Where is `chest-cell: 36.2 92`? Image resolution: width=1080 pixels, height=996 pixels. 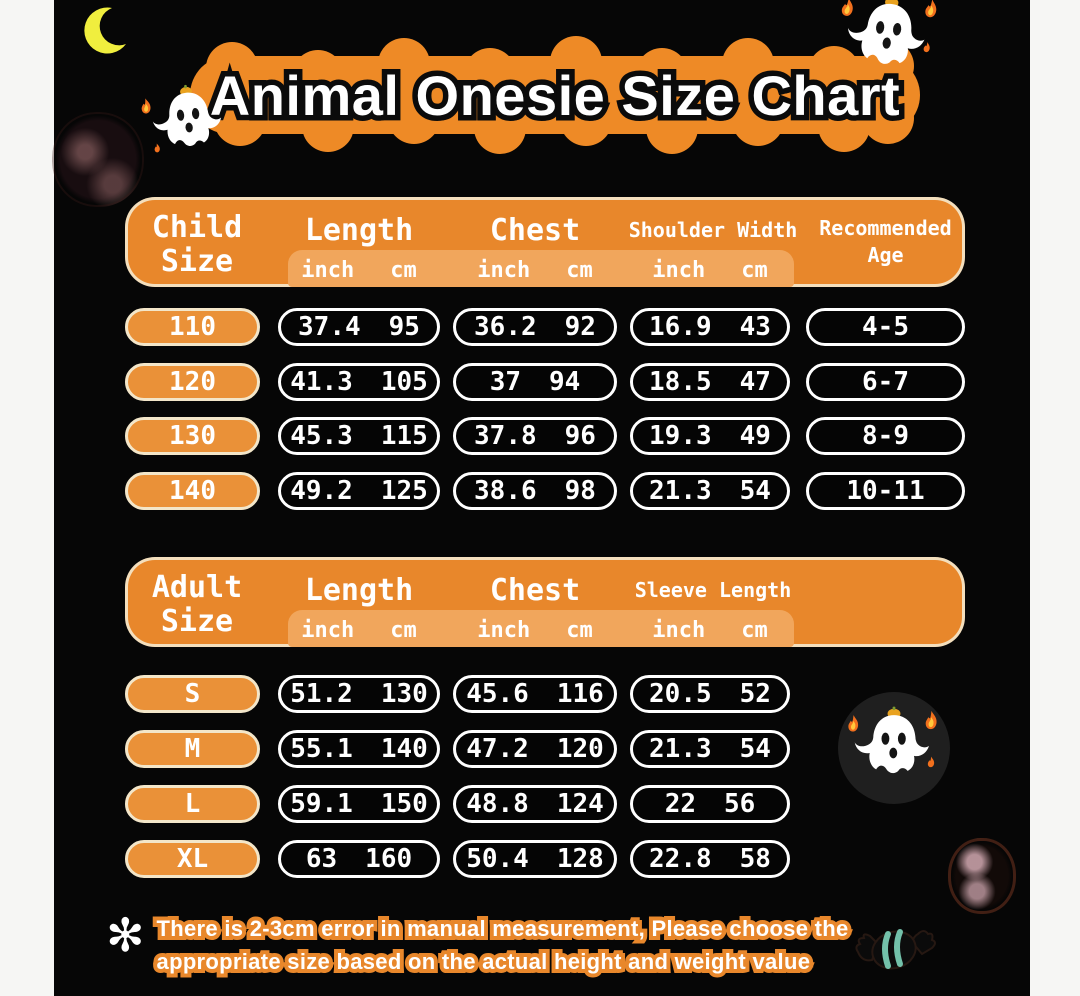 chest-cell: 36.2 92 is located at coordinates (535, 327).